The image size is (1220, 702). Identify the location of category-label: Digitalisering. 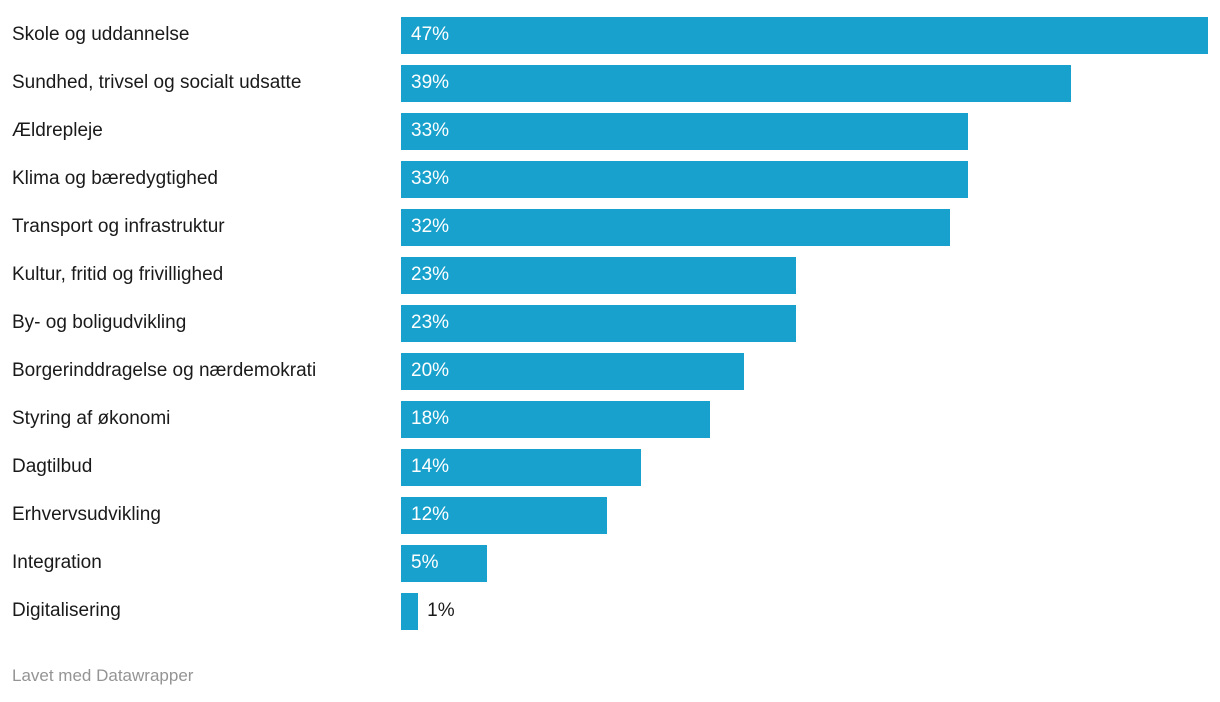
(66, 610).